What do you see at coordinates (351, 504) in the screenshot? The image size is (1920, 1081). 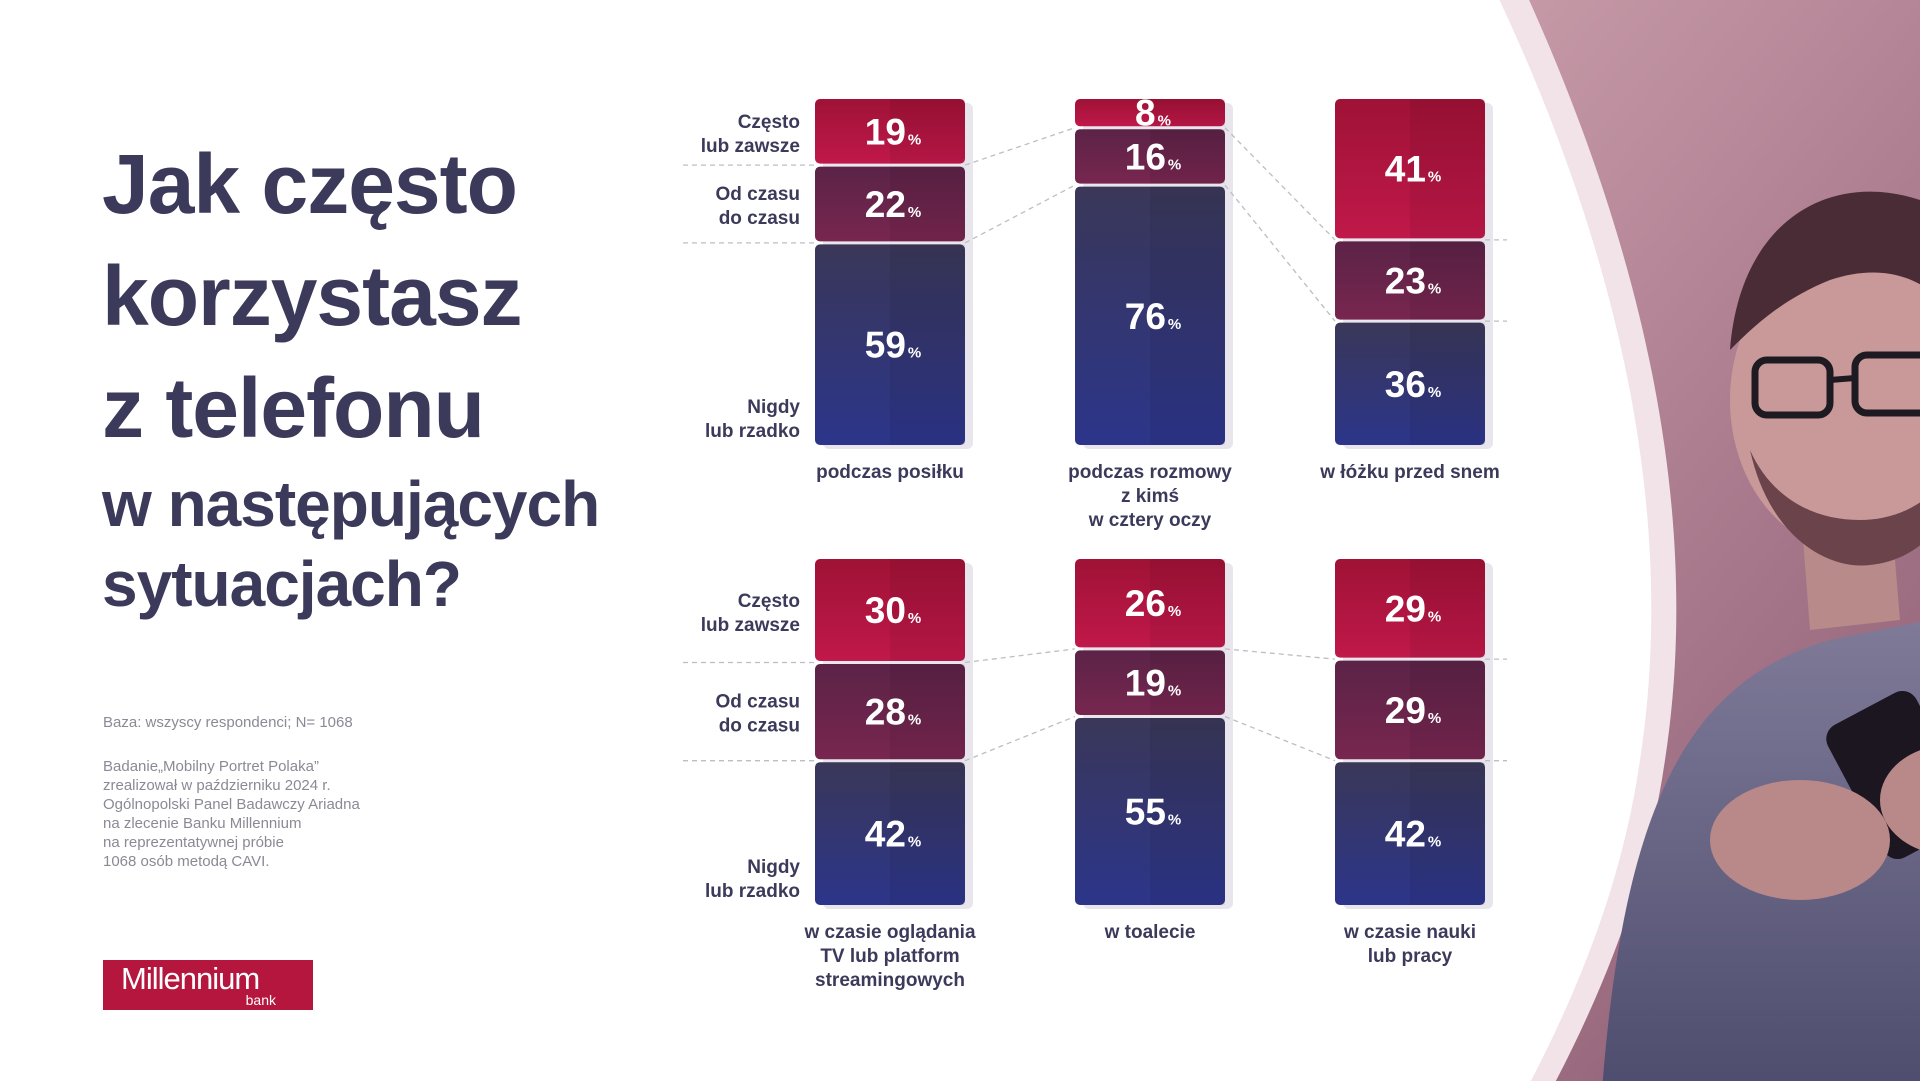 I see `title-line-4: w następujących` at bounding box center [351, 504].